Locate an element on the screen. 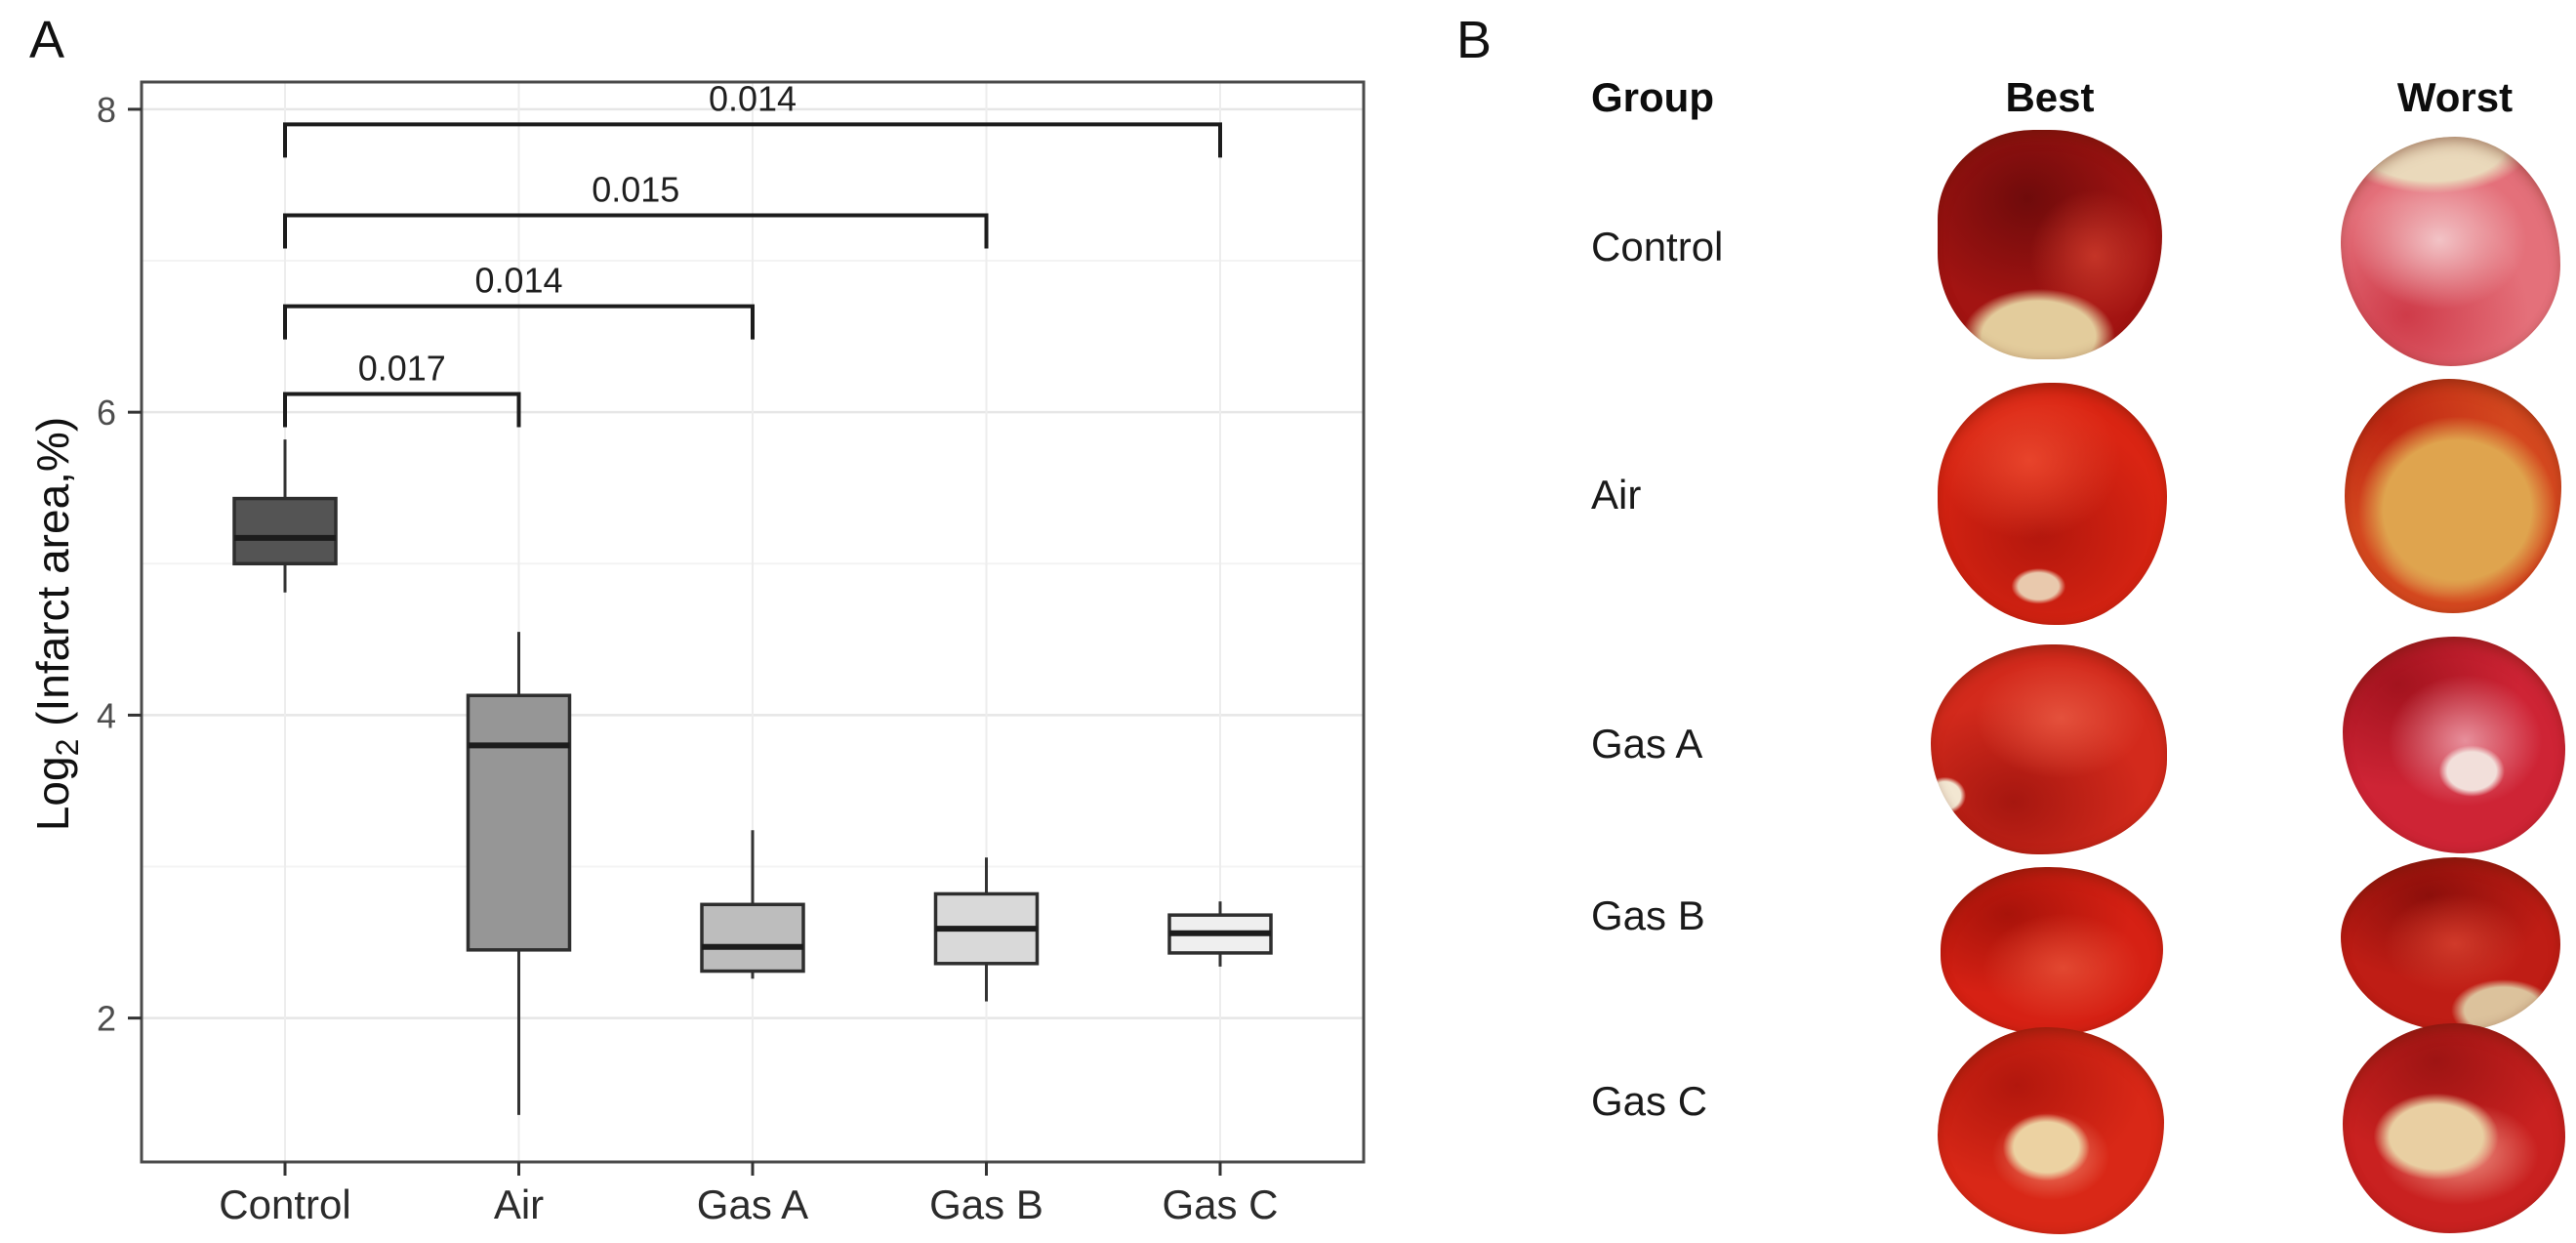 The height and width of the screenshot is (1243, 2576). p-value-label: 0.015 is located at coordinates (635, 190).